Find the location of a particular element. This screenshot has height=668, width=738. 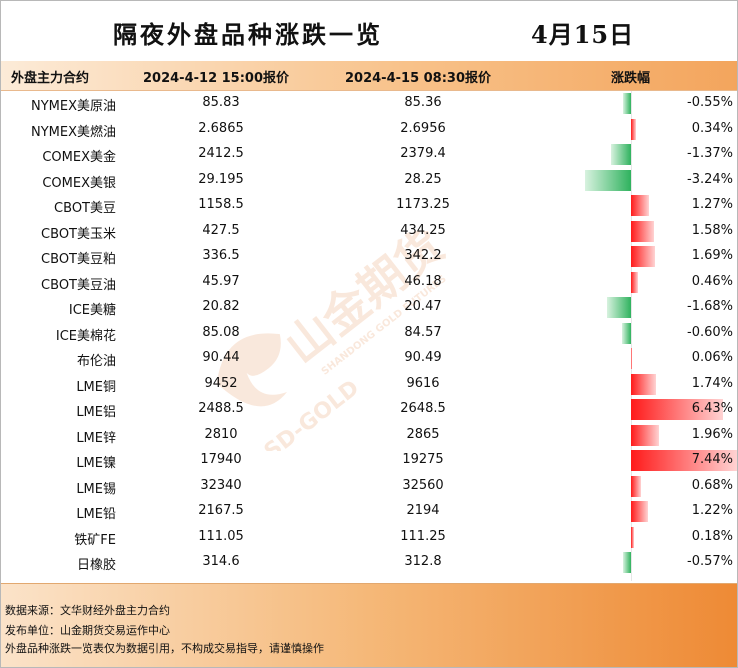

change-pct: -1.37% is located at coordinates (710, 153).